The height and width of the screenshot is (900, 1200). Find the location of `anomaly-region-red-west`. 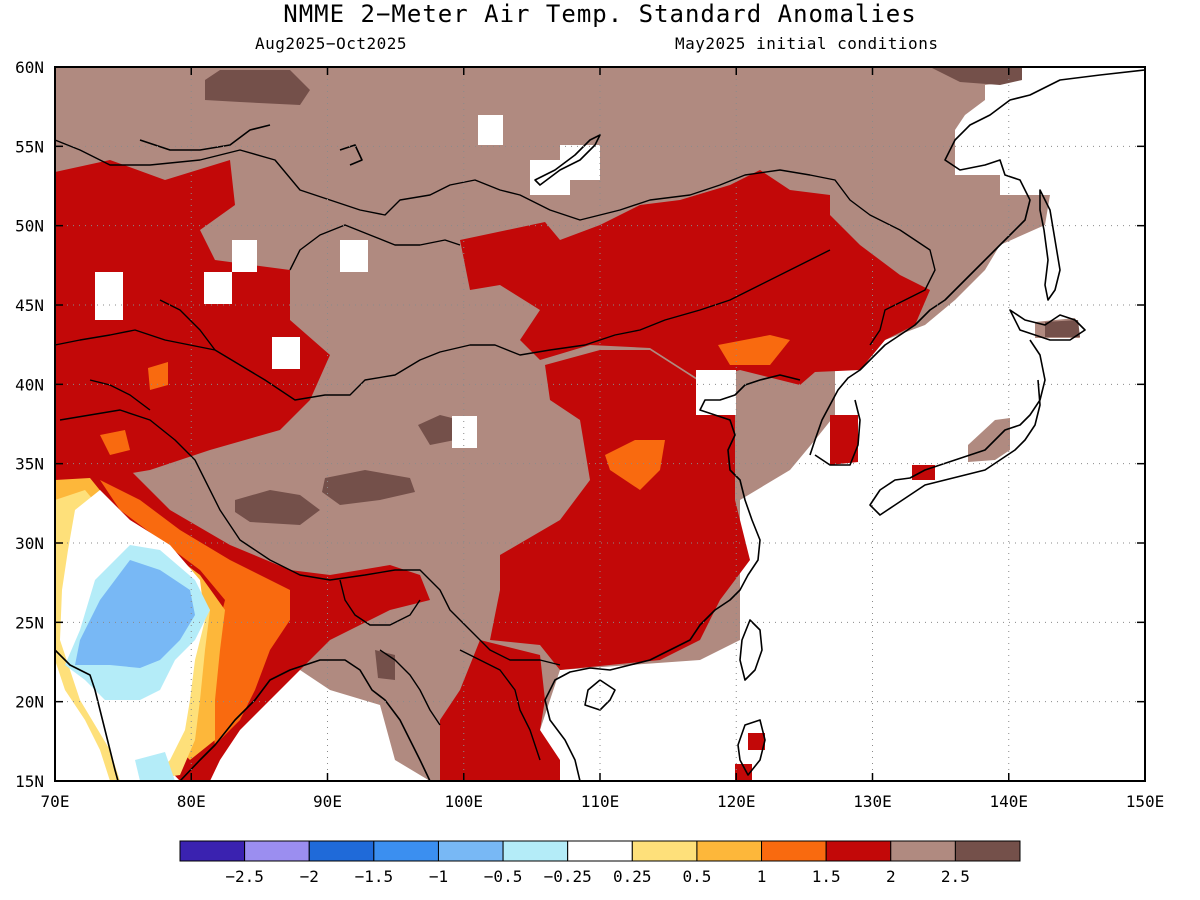

anomaly-region-red-west is located at coordinates (192, 320).